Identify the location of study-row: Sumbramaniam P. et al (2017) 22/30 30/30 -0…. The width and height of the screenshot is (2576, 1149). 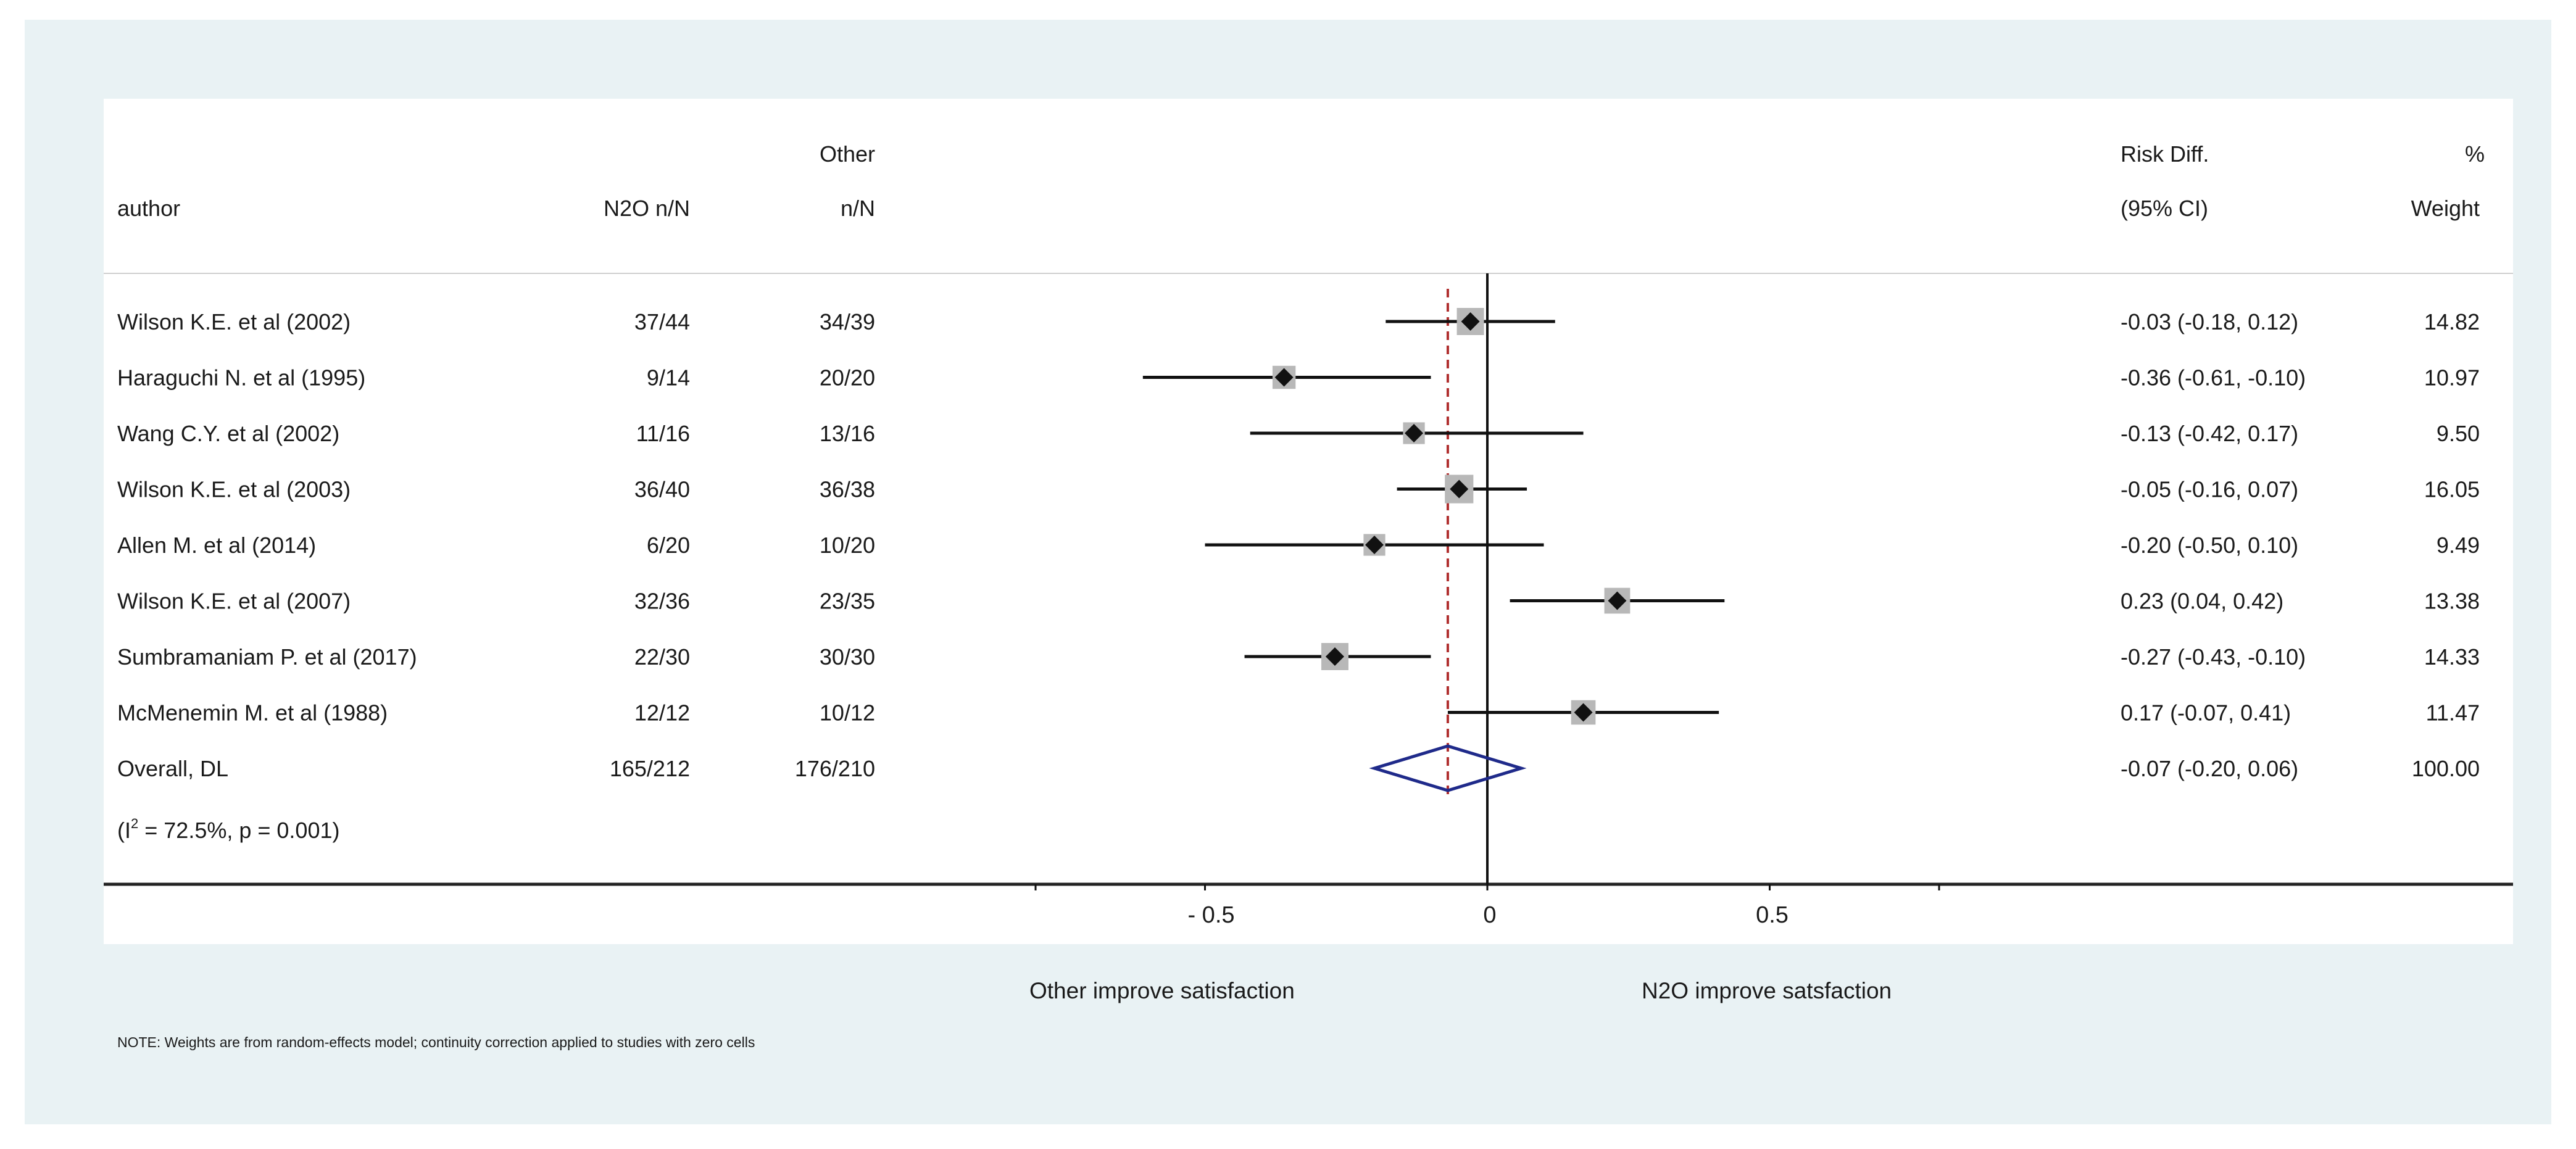
(1299, 656).